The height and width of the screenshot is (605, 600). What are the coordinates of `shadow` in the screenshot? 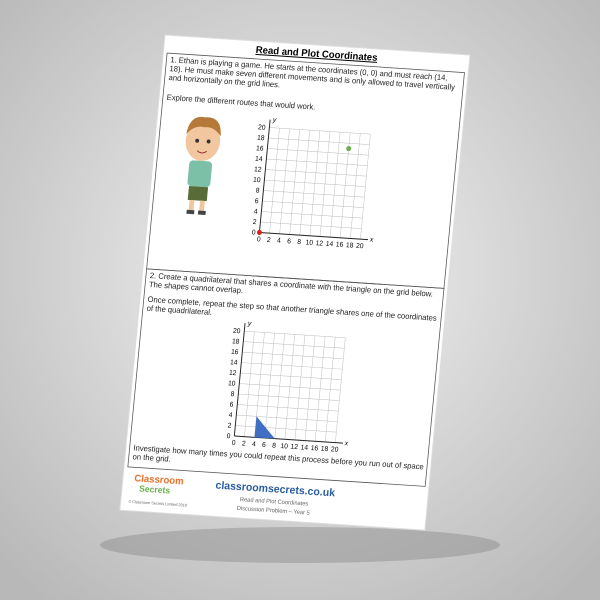 It's located at (300, 545).